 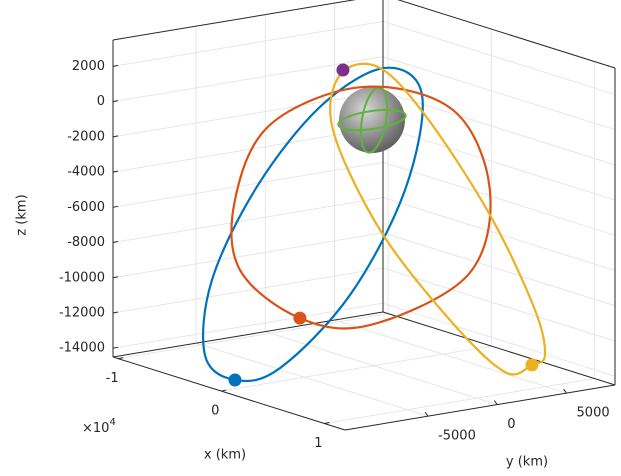 What do you see at coordinates (457, 436) in the screenshot?
I see `y-tick-label: -5000` at bounding box center [457, 436].